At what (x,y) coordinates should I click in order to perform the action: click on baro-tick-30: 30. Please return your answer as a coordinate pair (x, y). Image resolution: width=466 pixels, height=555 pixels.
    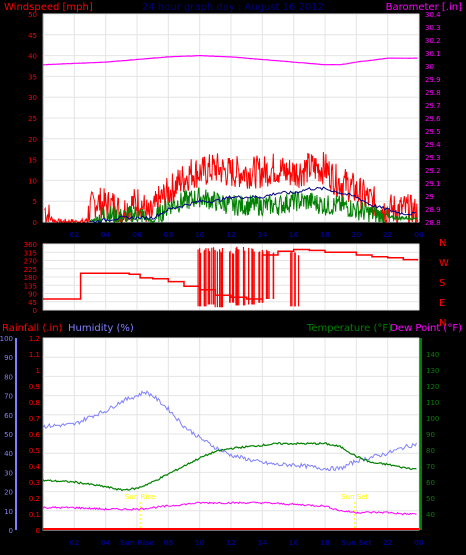
    Looking at the image, I should click on (429, 67).